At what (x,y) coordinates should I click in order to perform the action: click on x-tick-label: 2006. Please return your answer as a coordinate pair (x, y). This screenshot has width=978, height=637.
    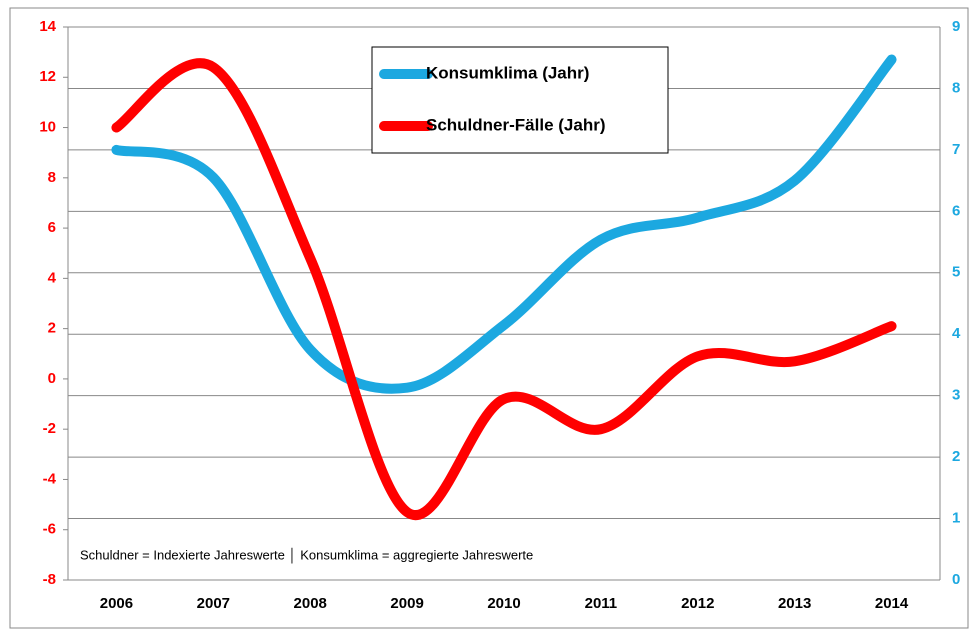
    Looking at the image, I should click on (116, 603).